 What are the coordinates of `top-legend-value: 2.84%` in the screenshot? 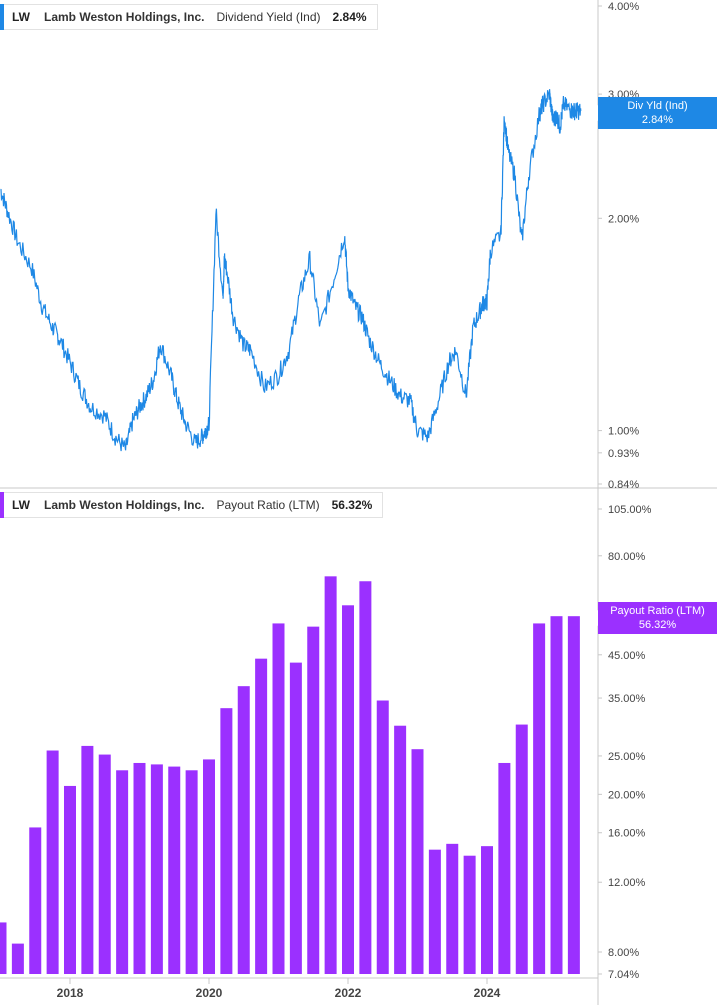 It's located at (349, 17).